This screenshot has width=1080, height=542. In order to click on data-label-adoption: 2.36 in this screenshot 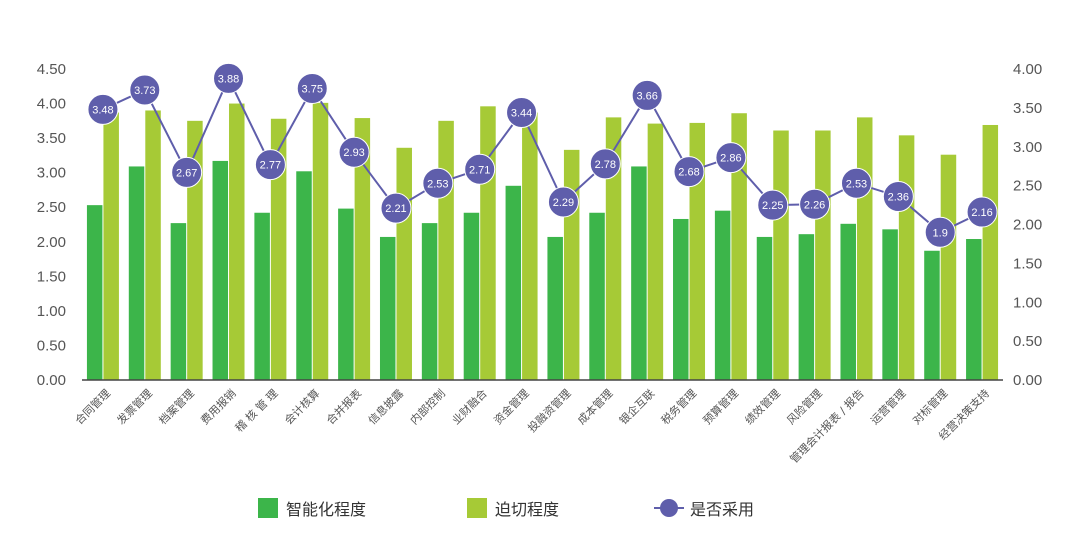, I will do `click(898, 198)`.